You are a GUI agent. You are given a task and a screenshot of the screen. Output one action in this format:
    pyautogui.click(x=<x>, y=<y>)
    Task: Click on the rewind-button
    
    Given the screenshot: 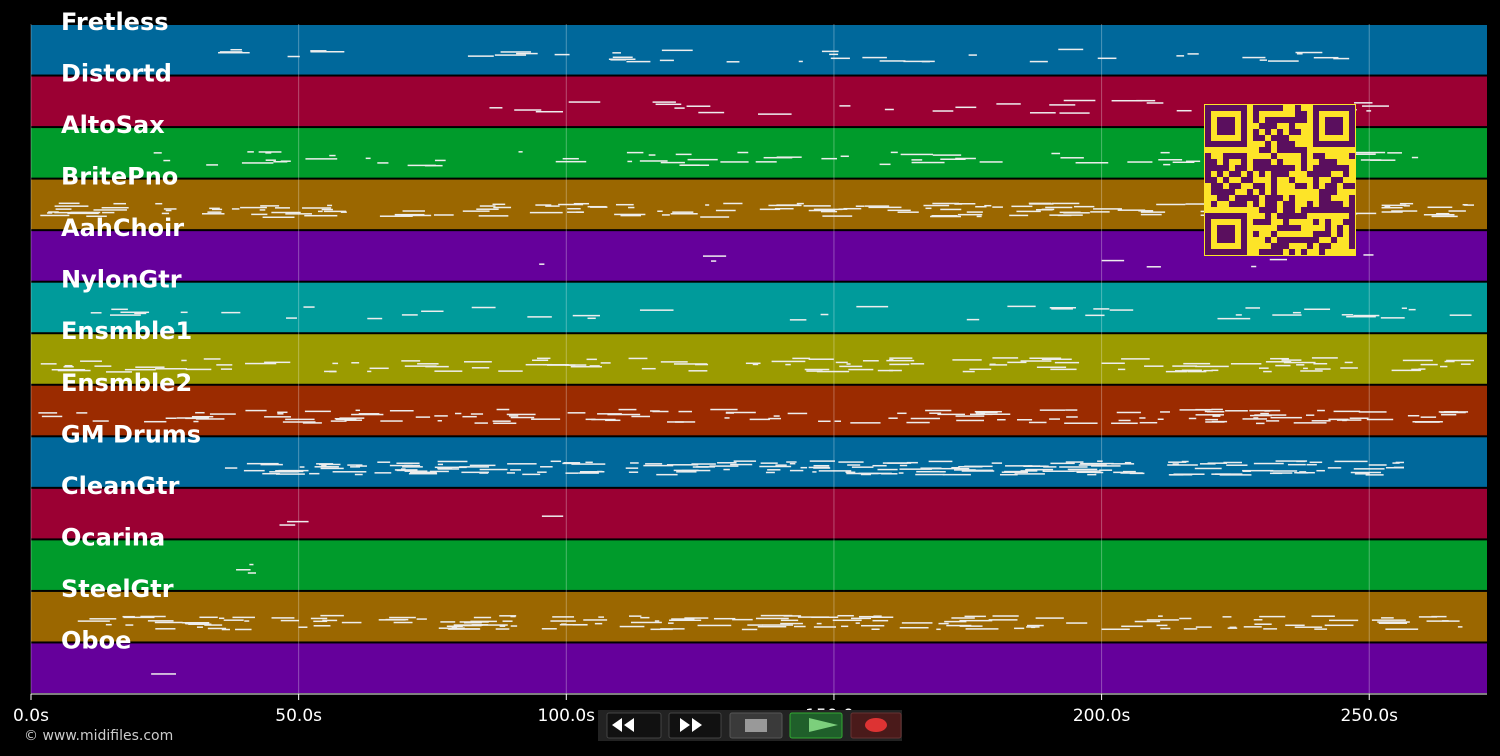 What is the action you would take?
    pyautogui.click(x=634, y=725)
    